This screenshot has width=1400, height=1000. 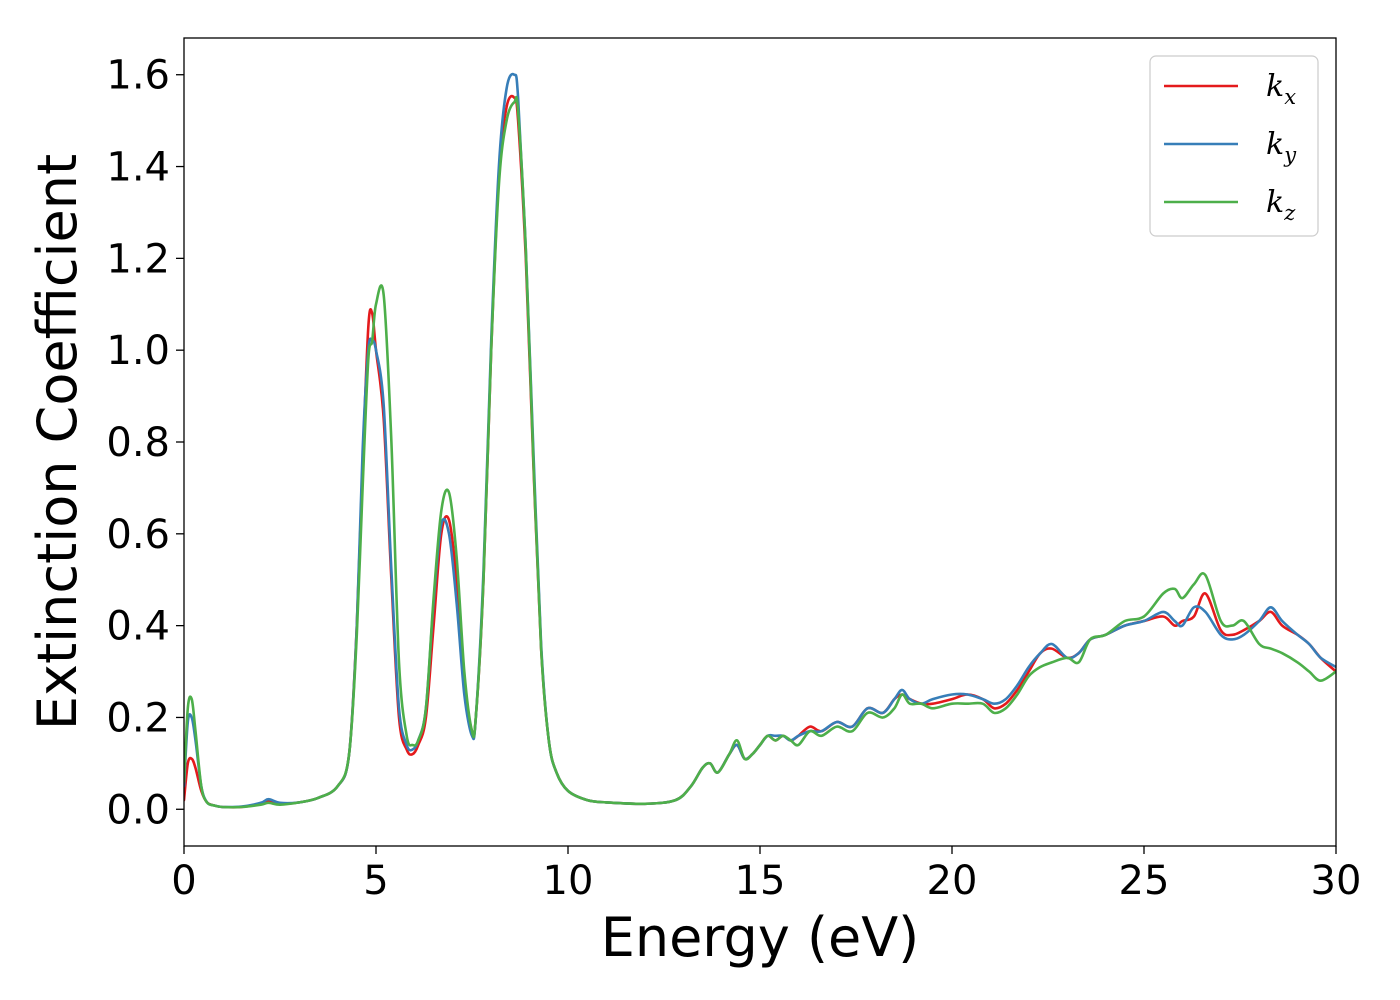 I want to click on y-tick-label: 0.8, so click(x=138, y=443).